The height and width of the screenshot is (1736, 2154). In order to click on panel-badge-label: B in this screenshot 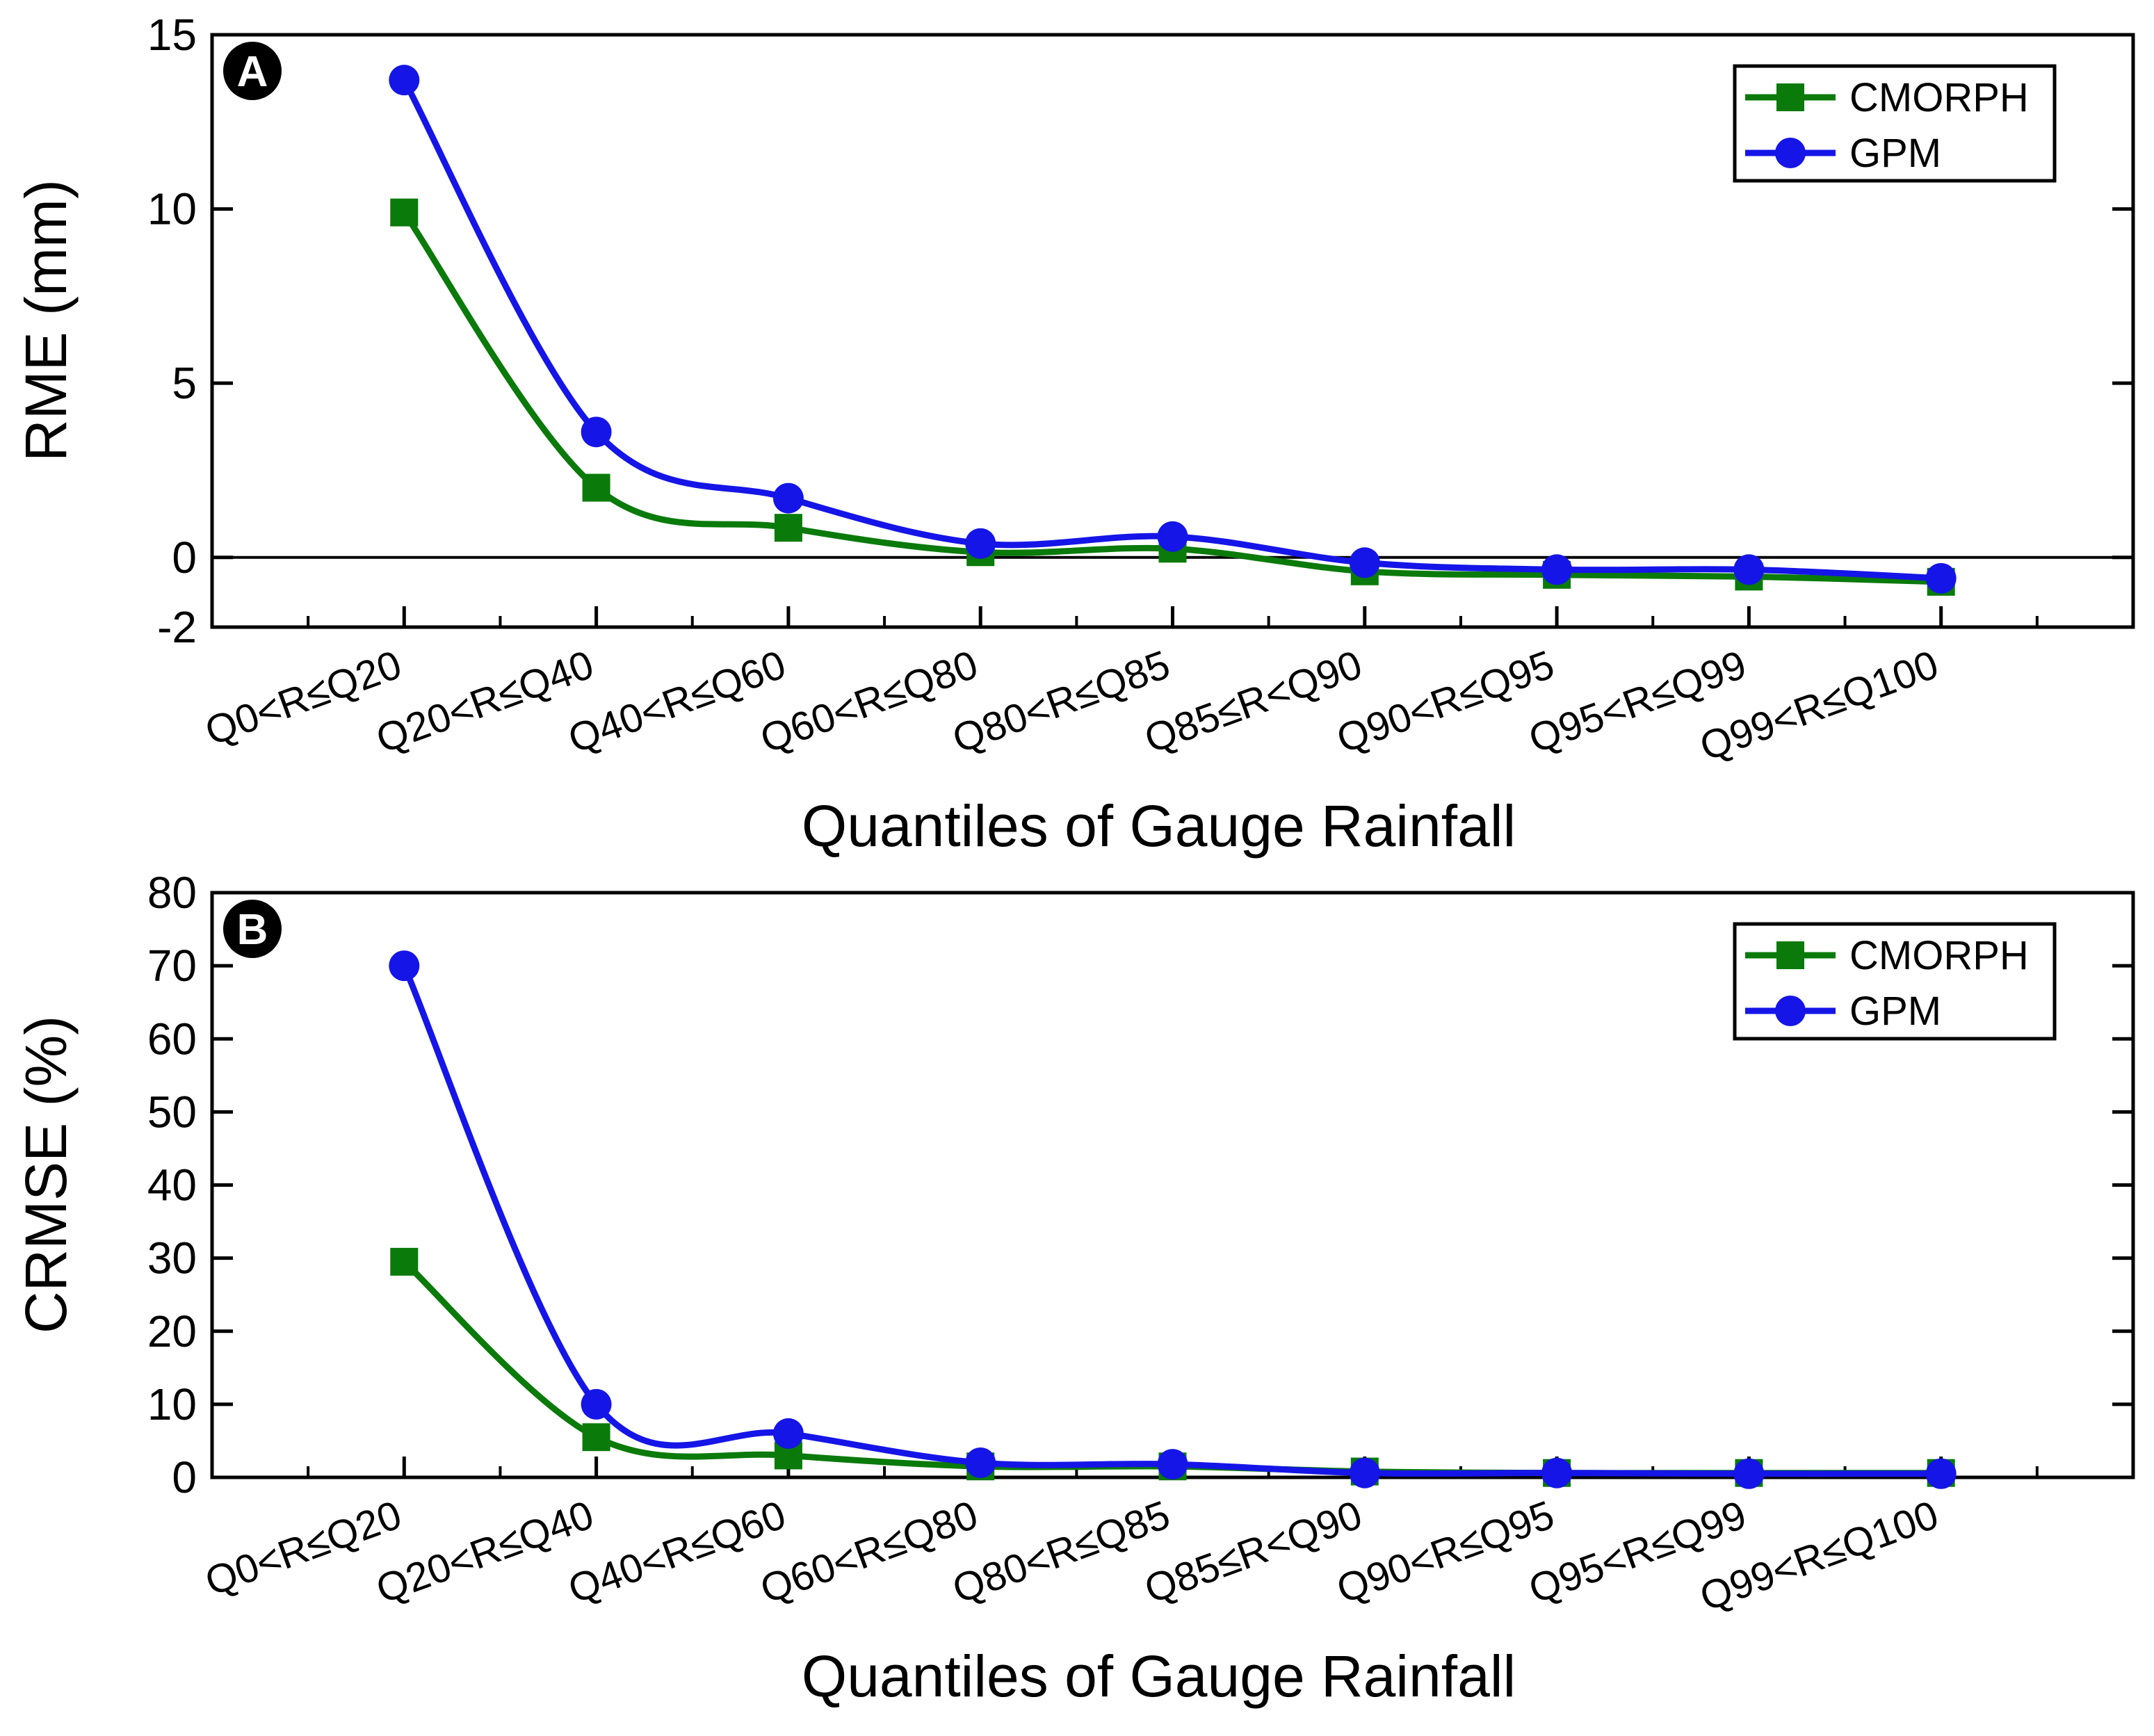, I will do `click(252, 930)`.